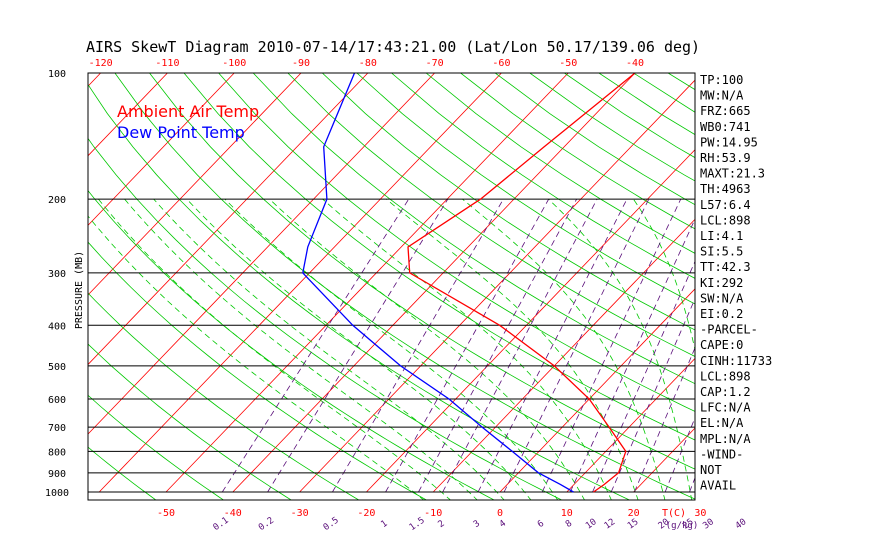 The width and height of the screenshot is (870, 560). Describe the element at coordinates (331, 525) in the screenshot. I see `mixing-ratio-tick-label: 0.5` at that location.